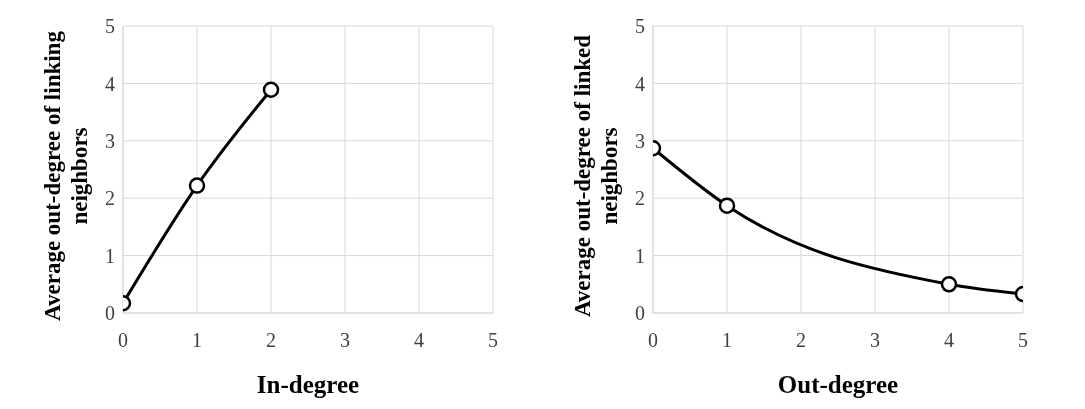 Image resolution: width=1085 pixels, height=409 pixels. What do you see at coordinates (308, 384) in the screenshot?
I see `x-axis-title: In-degree` at bounding box center [308, 384].